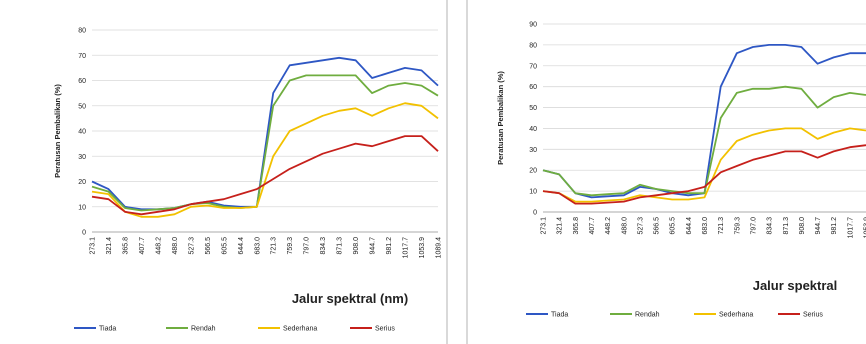 The height and width of the screenshot is (344, 866). Describe the element at coordinates (350, 298) in the screenshot. I see `x-axis-title: Jalur spektral (nm)` at that location.